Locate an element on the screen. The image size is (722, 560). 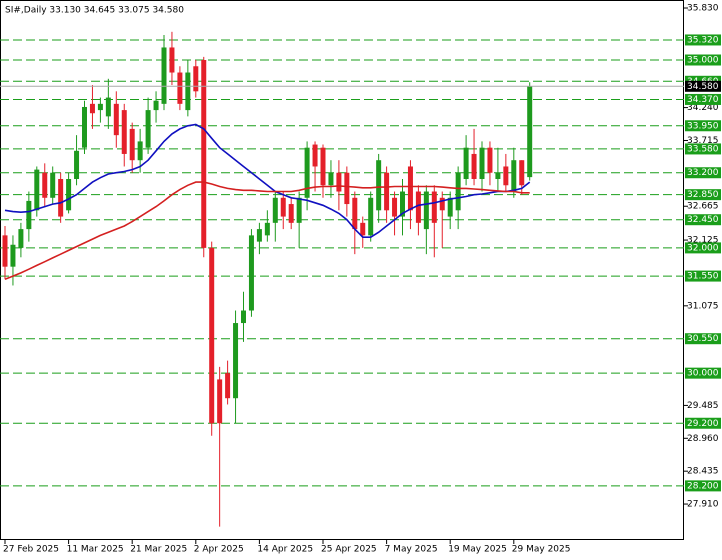
level-label: 33.950 is located at coordinates (703, 126).